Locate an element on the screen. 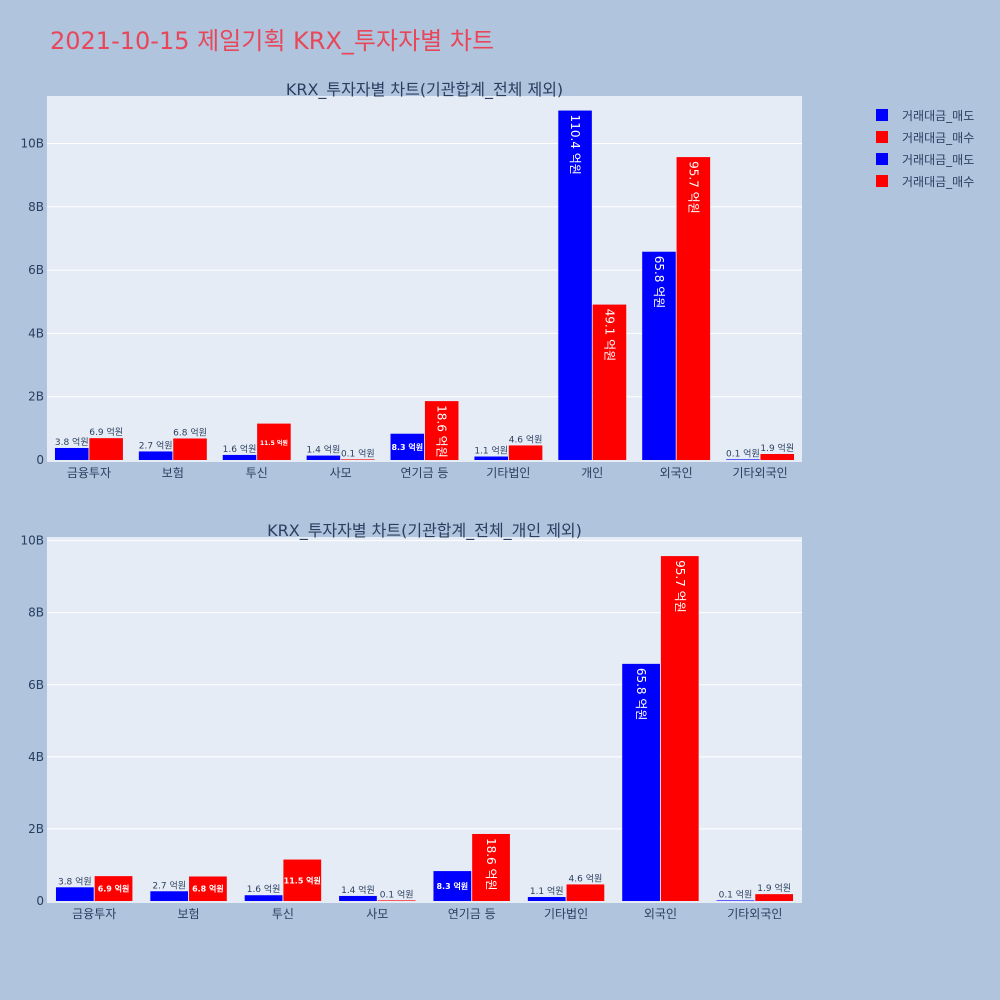 The image size is (1000, 1000). data-label: 1.4 억원 is located at coordinates (358, 890).